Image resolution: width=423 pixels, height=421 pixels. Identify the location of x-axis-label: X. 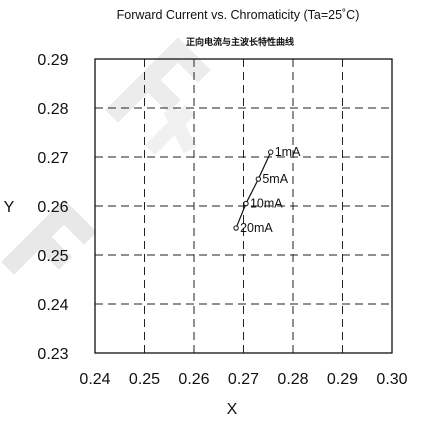
(232, 409).